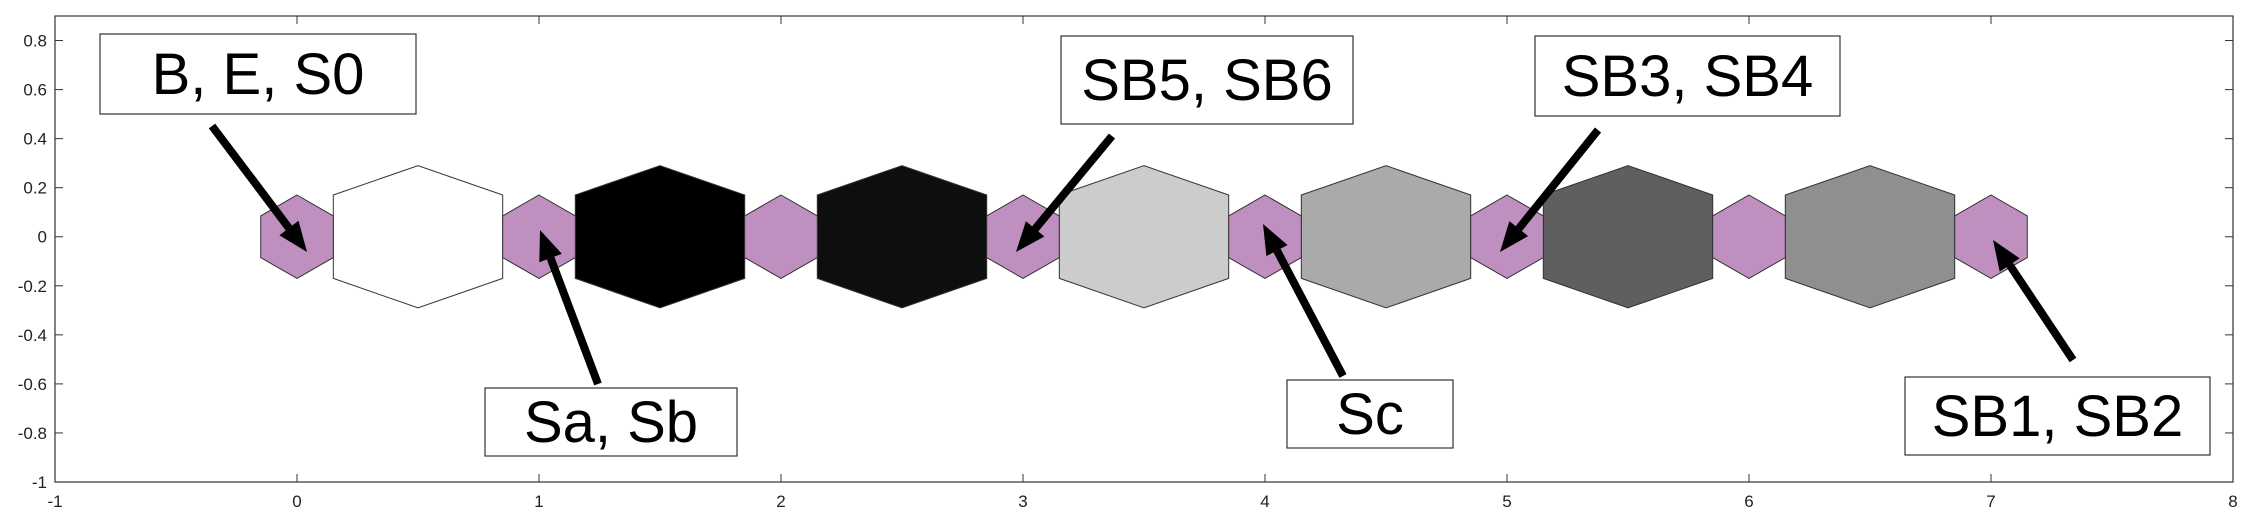  What do you see at coordinates (35, 41) in the screenshot?
I see `y-tick-label: 0.8` at bounding box center [35, 41].